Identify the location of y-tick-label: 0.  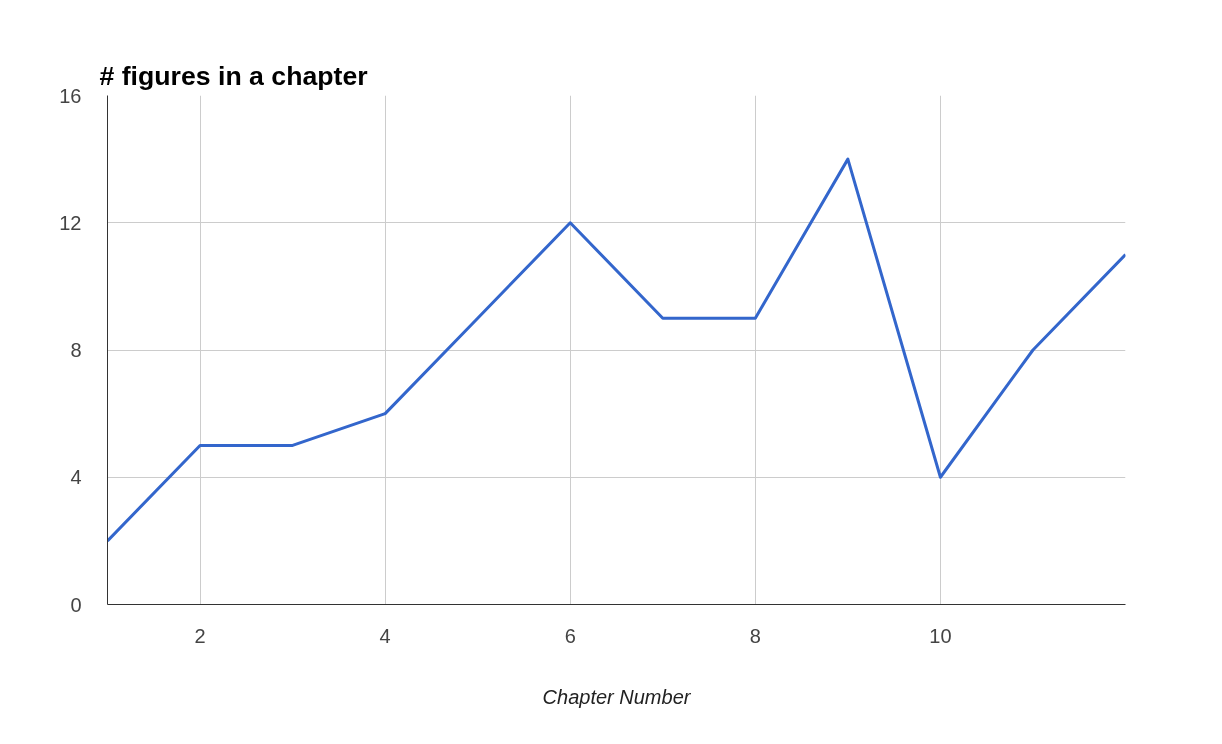
(76, 604).